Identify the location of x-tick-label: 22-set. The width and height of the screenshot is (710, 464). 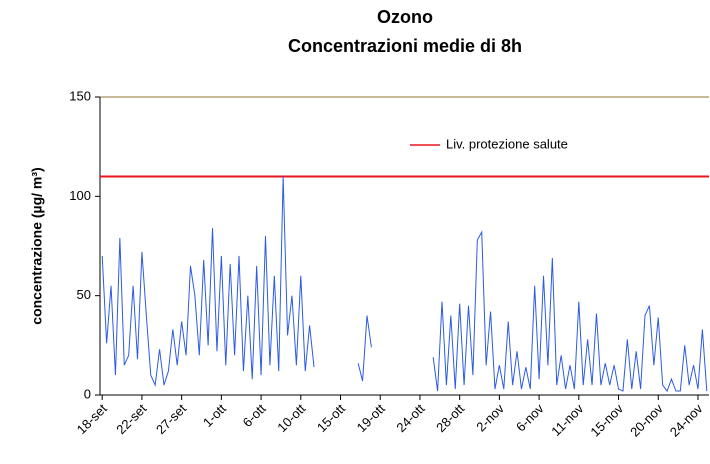
(131, 419).